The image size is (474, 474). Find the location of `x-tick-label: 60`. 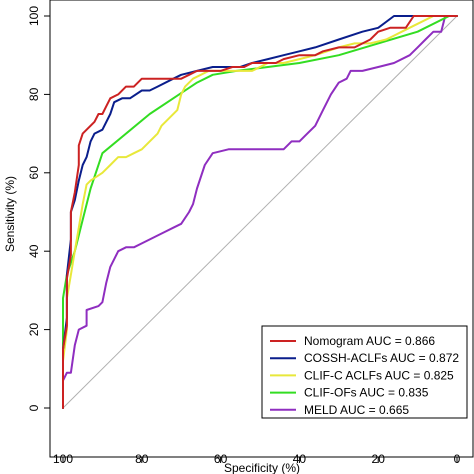

x-tick-label: 60 is located at coordinates (221, 459).